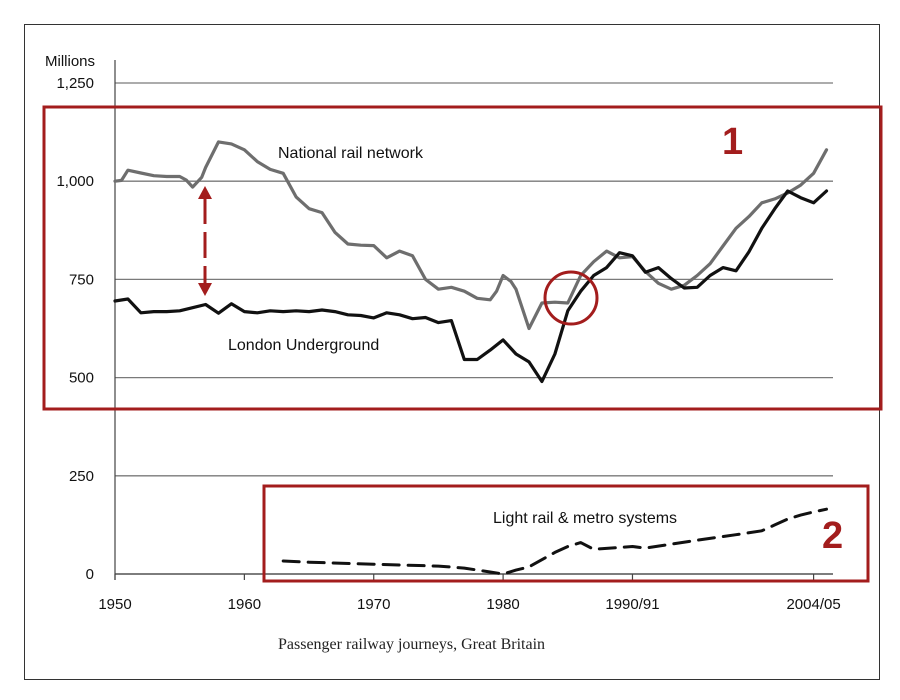 The image size is (900, 700). I want to click on x-tick-label: 1950, so click(114, 604).